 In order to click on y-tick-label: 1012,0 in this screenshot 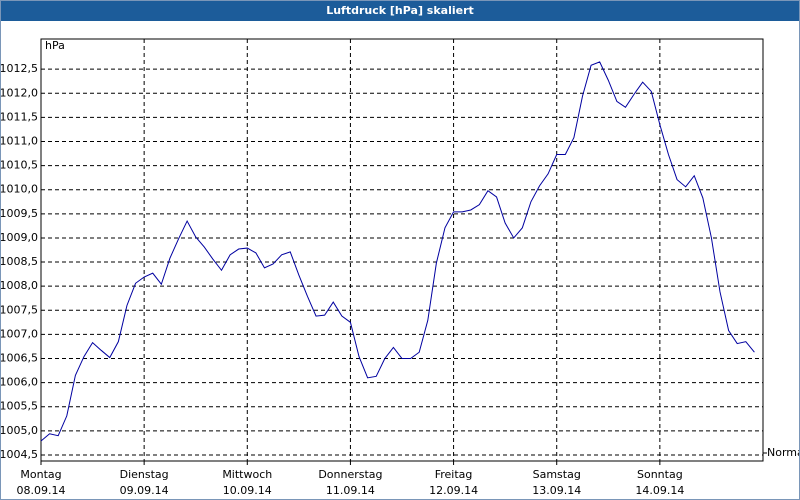, I will do `click(19, 92)`.